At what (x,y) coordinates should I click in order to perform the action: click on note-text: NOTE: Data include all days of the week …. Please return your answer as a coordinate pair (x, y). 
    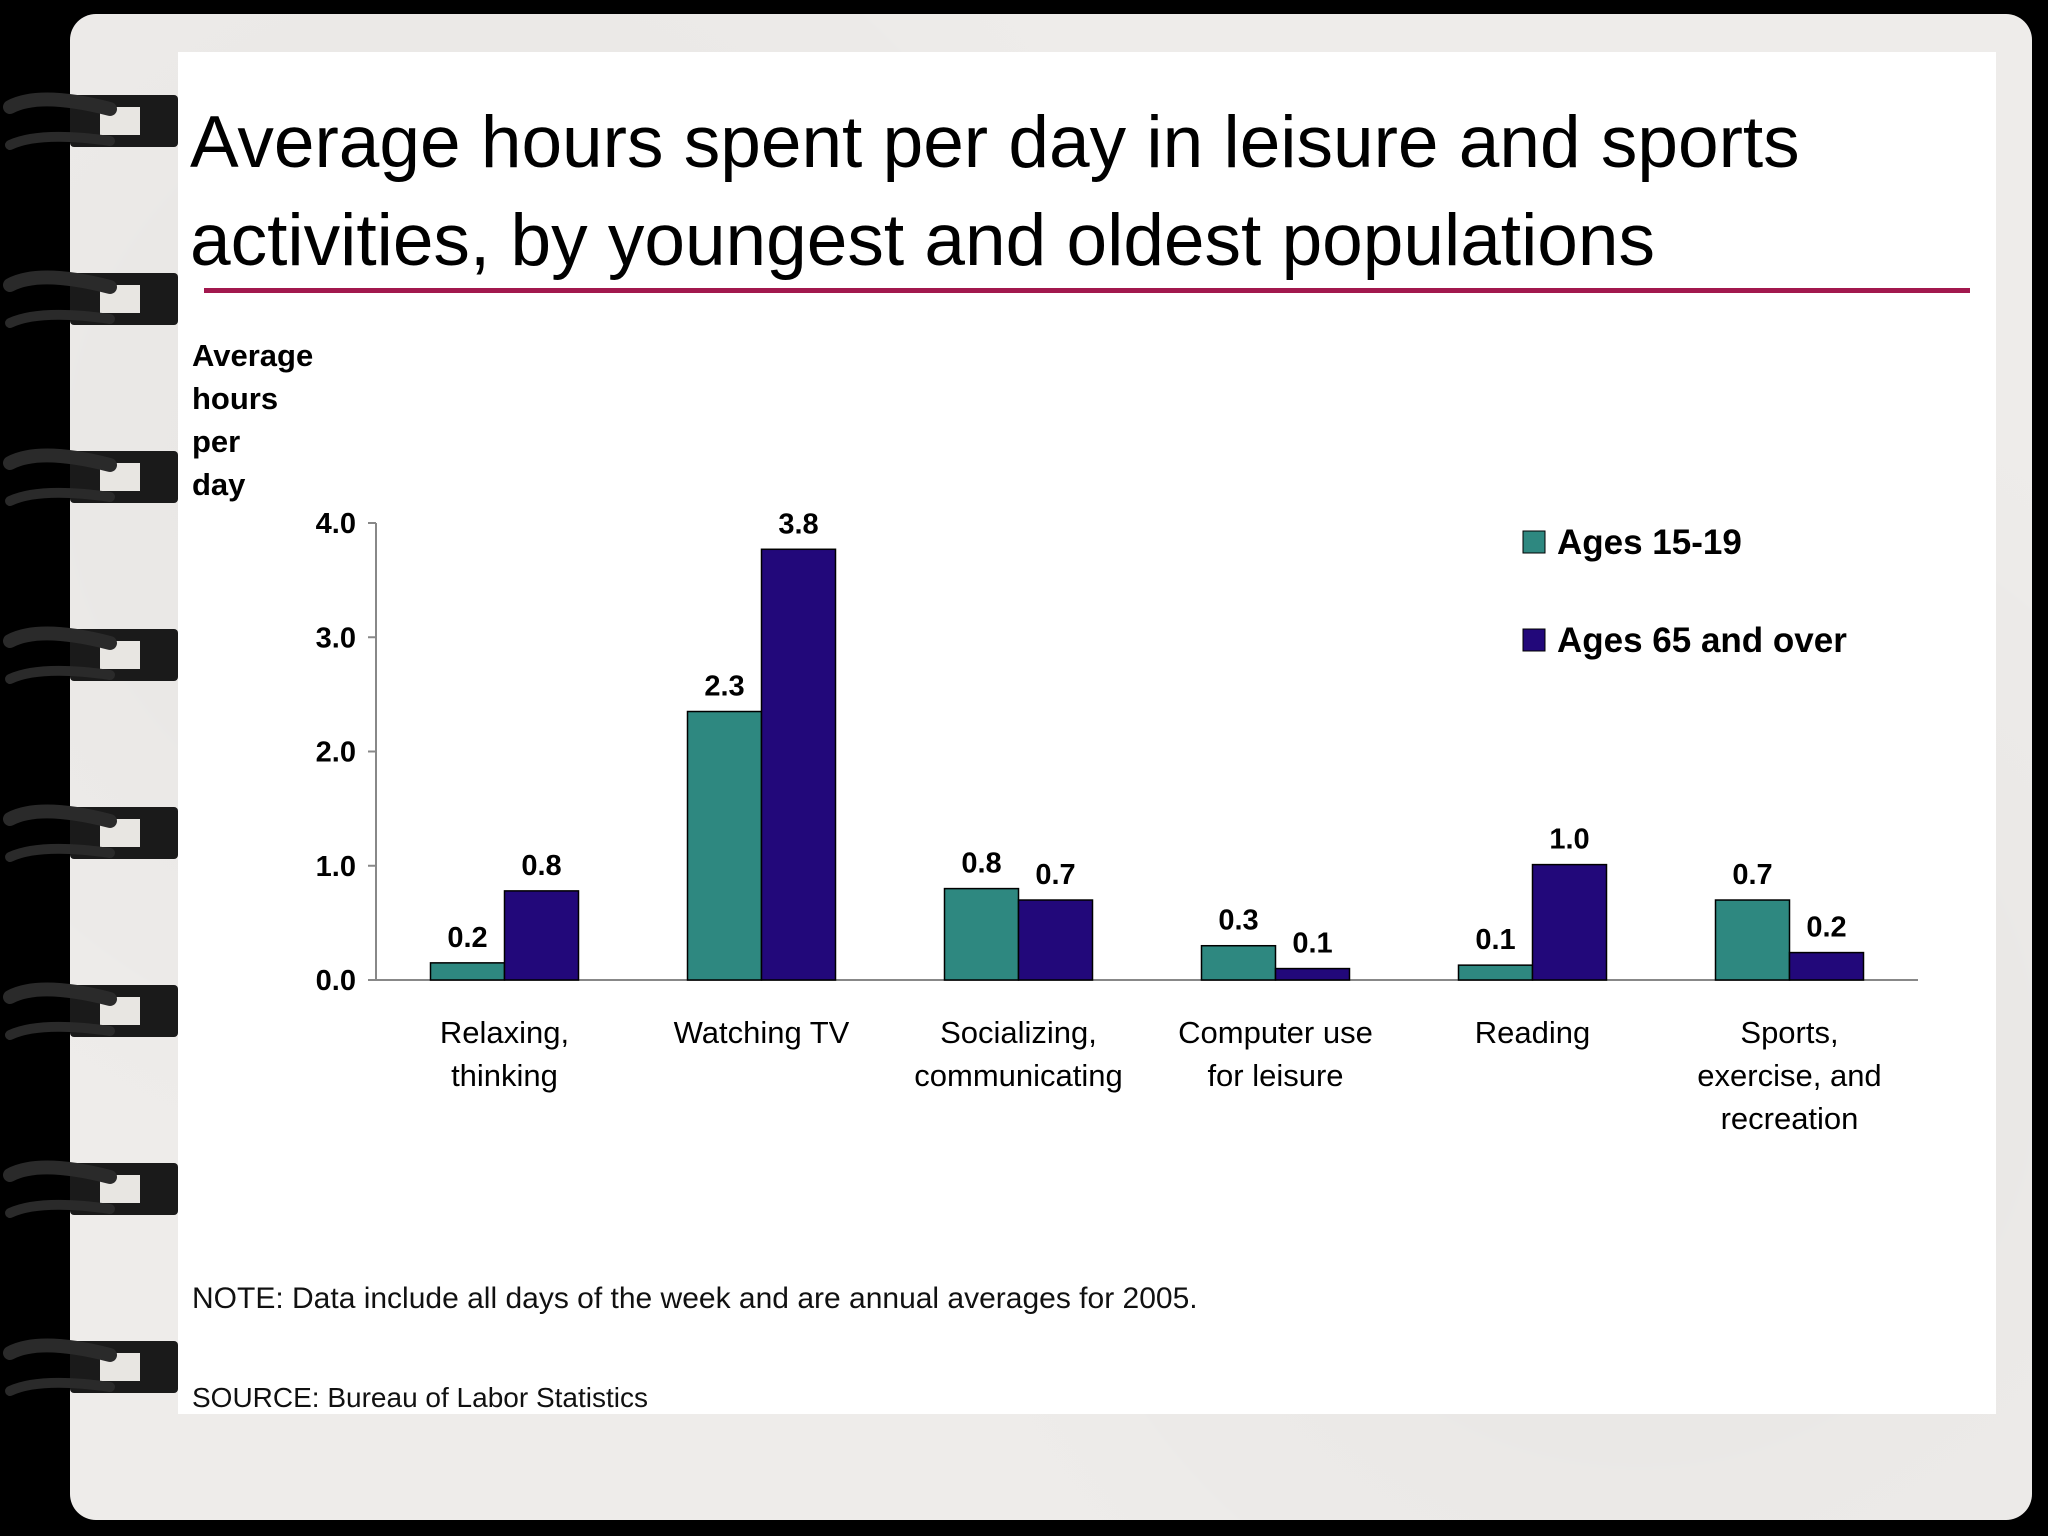
    Looking at the image, I should click on (695, 1298).